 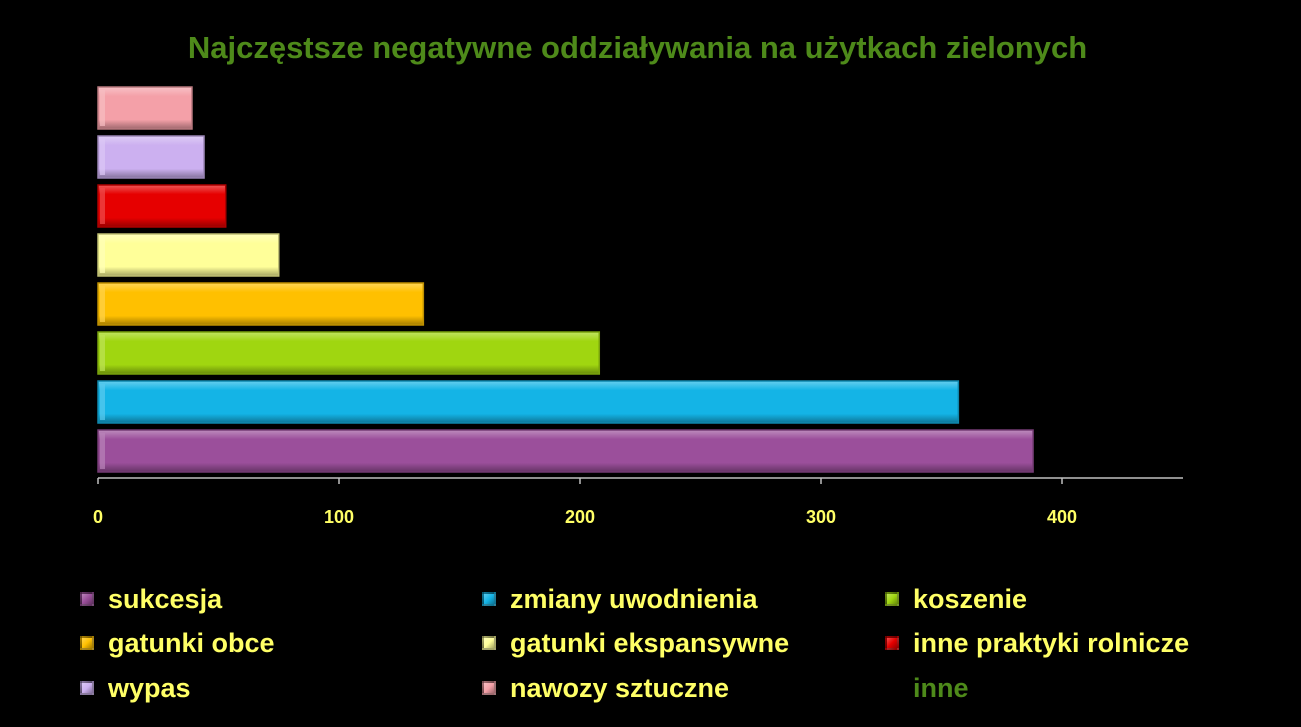 I want to click on legend-item: inne praktyki rolnicze, so click(x=1037, y=643).